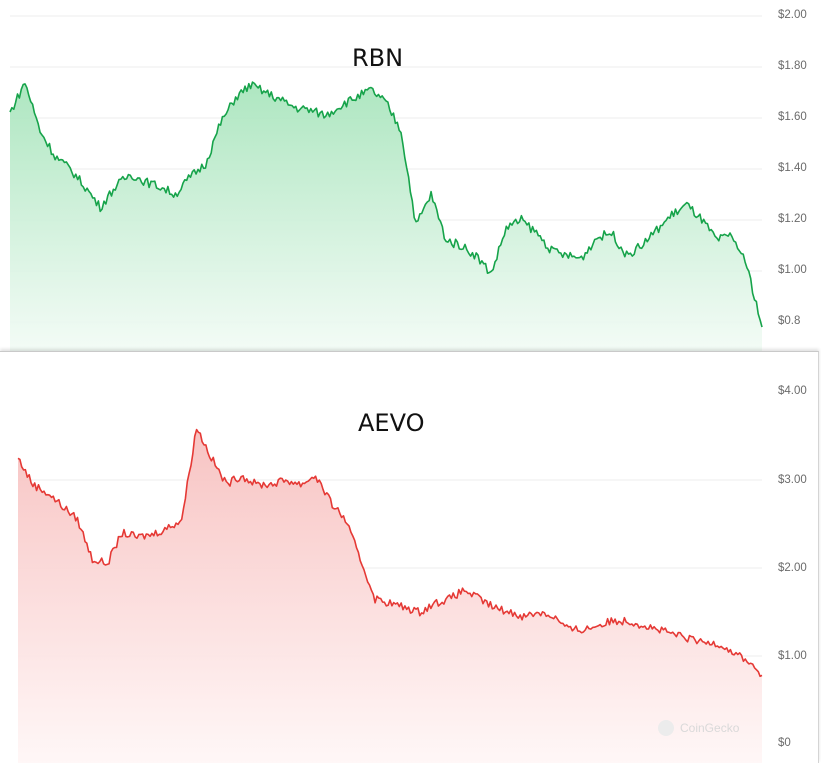 This screenshot has width=821, height=763. What do you see at coordinates (792, 270) in the screenshot?
I see `rbn-y-tick: $1.00` at bounding box center [792, 270].